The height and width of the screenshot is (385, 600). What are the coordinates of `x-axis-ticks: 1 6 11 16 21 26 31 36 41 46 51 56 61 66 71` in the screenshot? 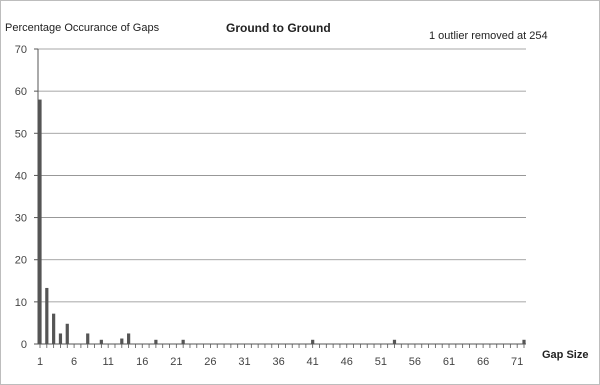 It's located at (280, 356).